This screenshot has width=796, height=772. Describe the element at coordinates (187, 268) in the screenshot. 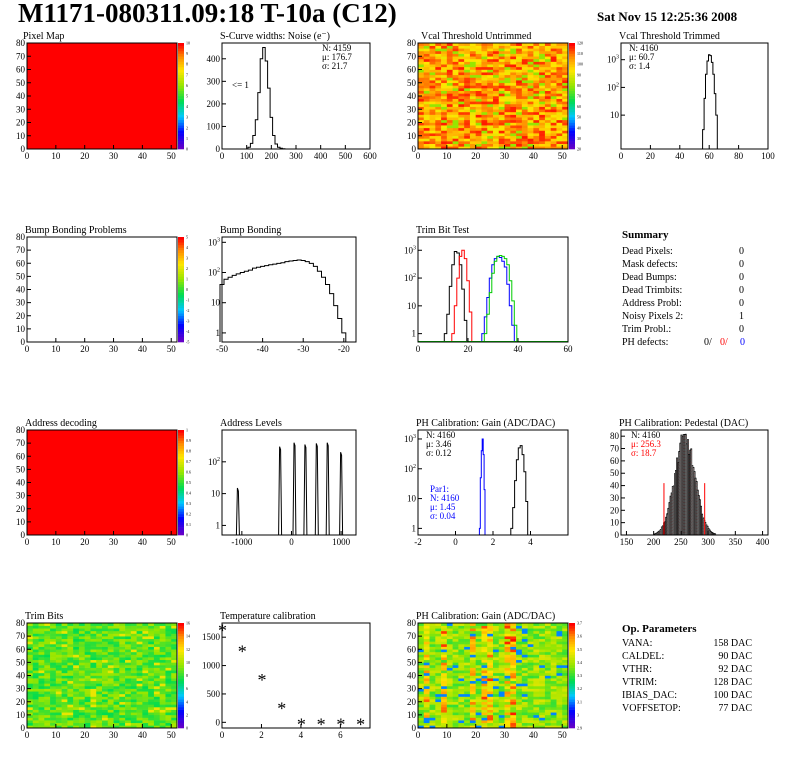

I see `color-bar-label: 2` at that location.